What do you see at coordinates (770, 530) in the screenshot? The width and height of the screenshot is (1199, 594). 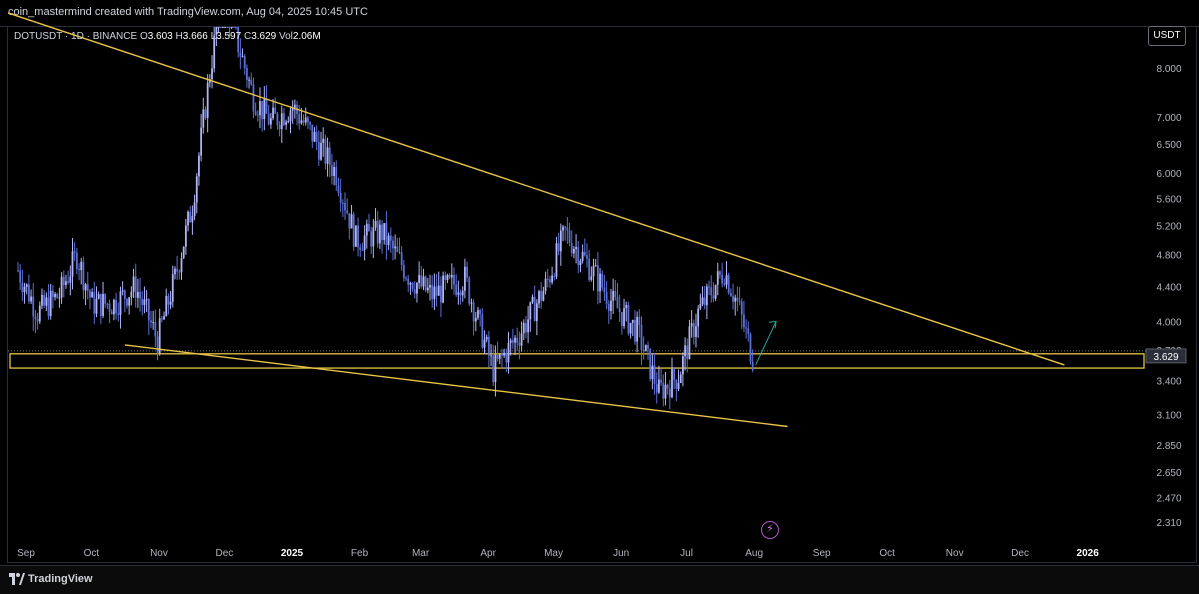 I see `lightning-bolt-icon: ⚡` at bounding box center [770, 530].